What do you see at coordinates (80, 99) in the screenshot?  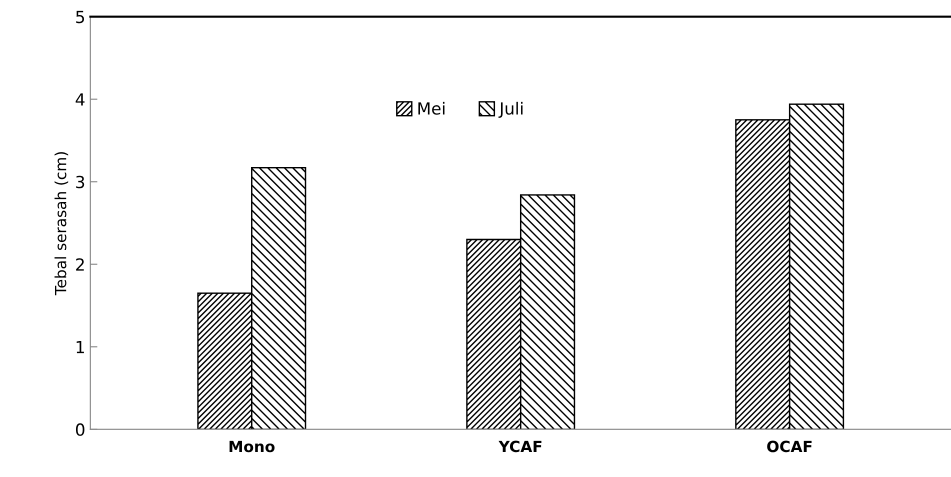 I see `y-tick-label: 4` at bounding box center [80, 99].